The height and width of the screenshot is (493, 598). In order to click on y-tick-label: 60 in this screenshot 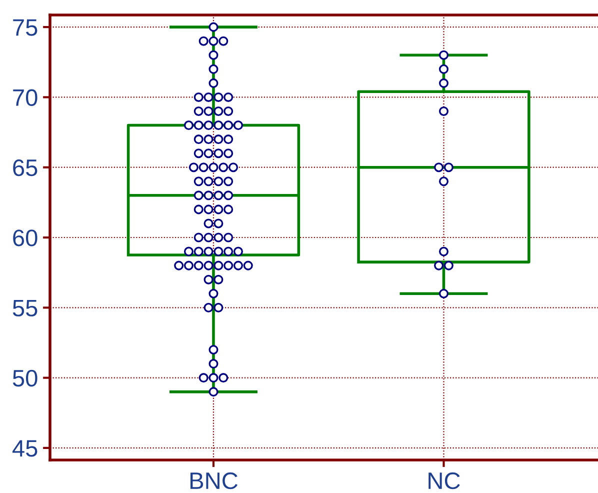, I will do `click(25, 238)`.